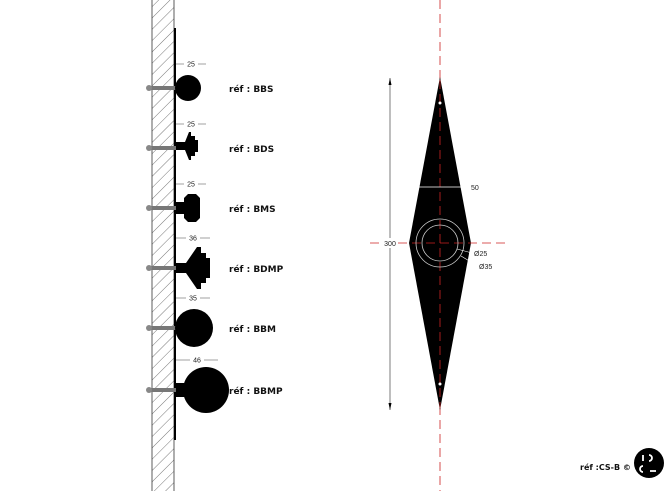  What do you see at coordinates (211, 201) in the screenshot?
I see `knob-octagon-small: 25 réf : BMS` at bounding box center [211, 201].